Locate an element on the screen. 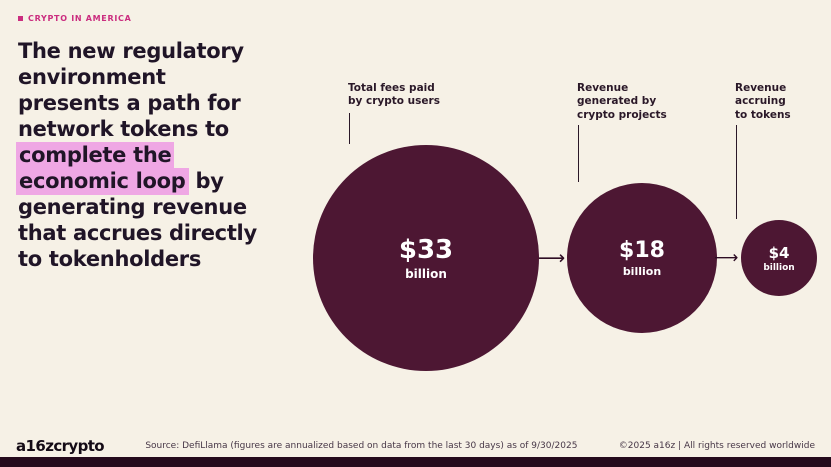 This screenshot has width=831, height=467. connector-line-project-revenue is located at coordinates (578, 153).